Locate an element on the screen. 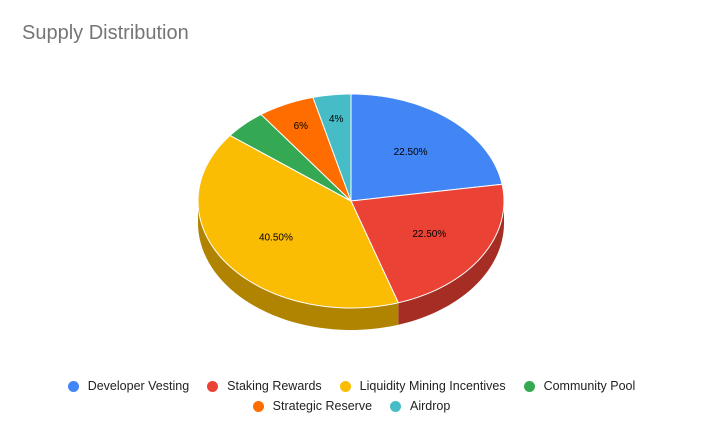 This screenshot has height=434, width=703. legend-swatch-community-pool is located at coordinates (529, 386).